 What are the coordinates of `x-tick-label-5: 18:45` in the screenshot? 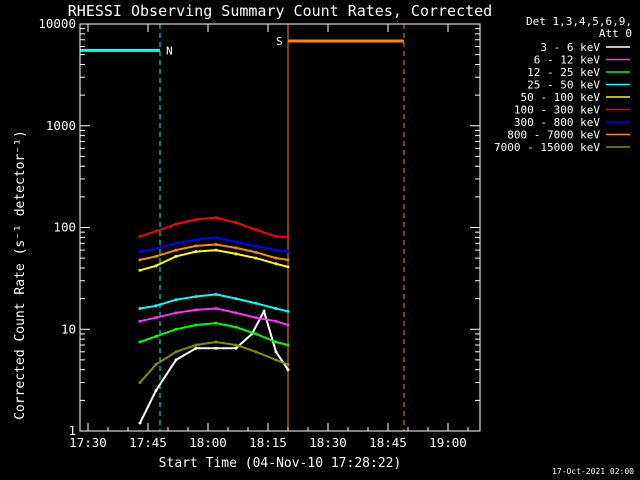 It's located at (388, 442).